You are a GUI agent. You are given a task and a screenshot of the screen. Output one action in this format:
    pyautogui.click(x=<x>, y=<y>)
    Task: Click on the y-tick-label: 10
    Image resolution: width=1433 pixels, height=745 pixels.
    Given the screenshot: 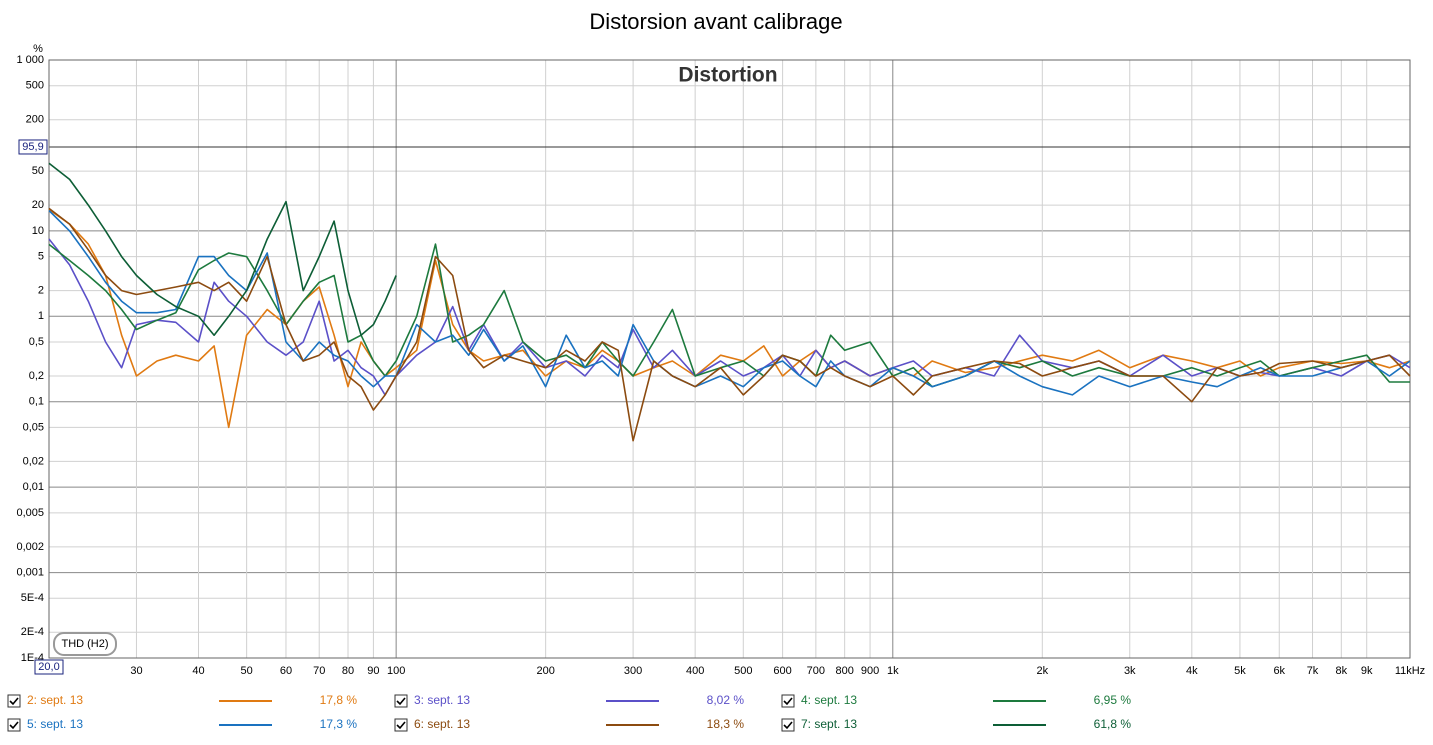 What is the action you would take?
    pyautogui.click(x=38, y=231)
    